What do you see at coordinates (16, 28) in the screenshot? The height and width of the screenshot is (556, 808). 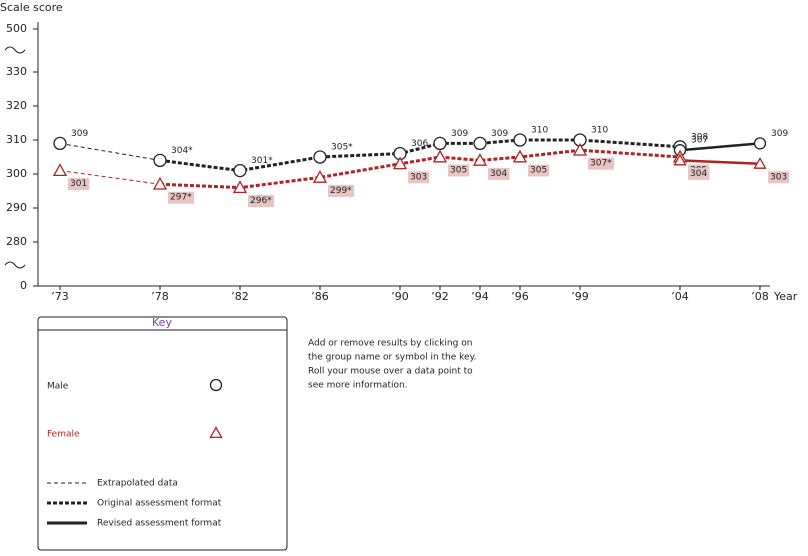 I see `y-tick-label: 500` at bounding box center [16, 28].